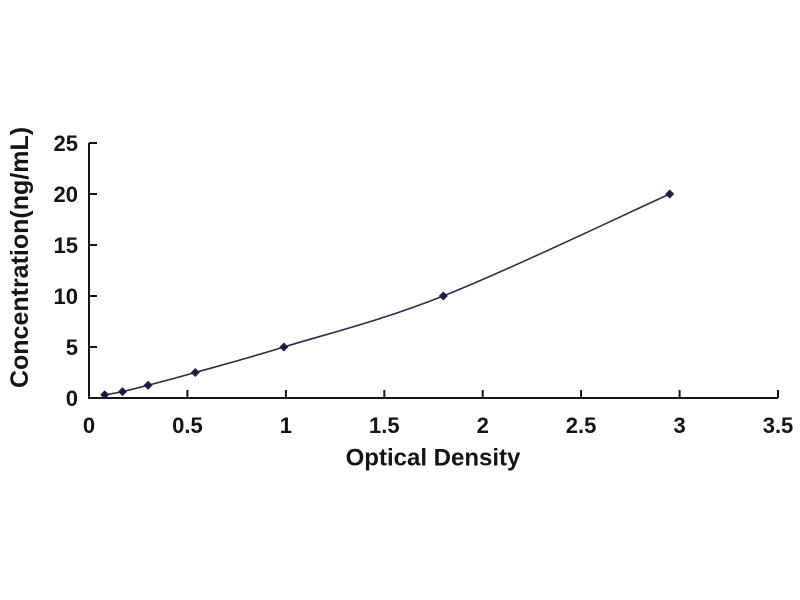 This screenshot has width=800, height=600. Describe the element at coordinates (679, 425) in the screenshot. I see `svg-text: 3` at that location.